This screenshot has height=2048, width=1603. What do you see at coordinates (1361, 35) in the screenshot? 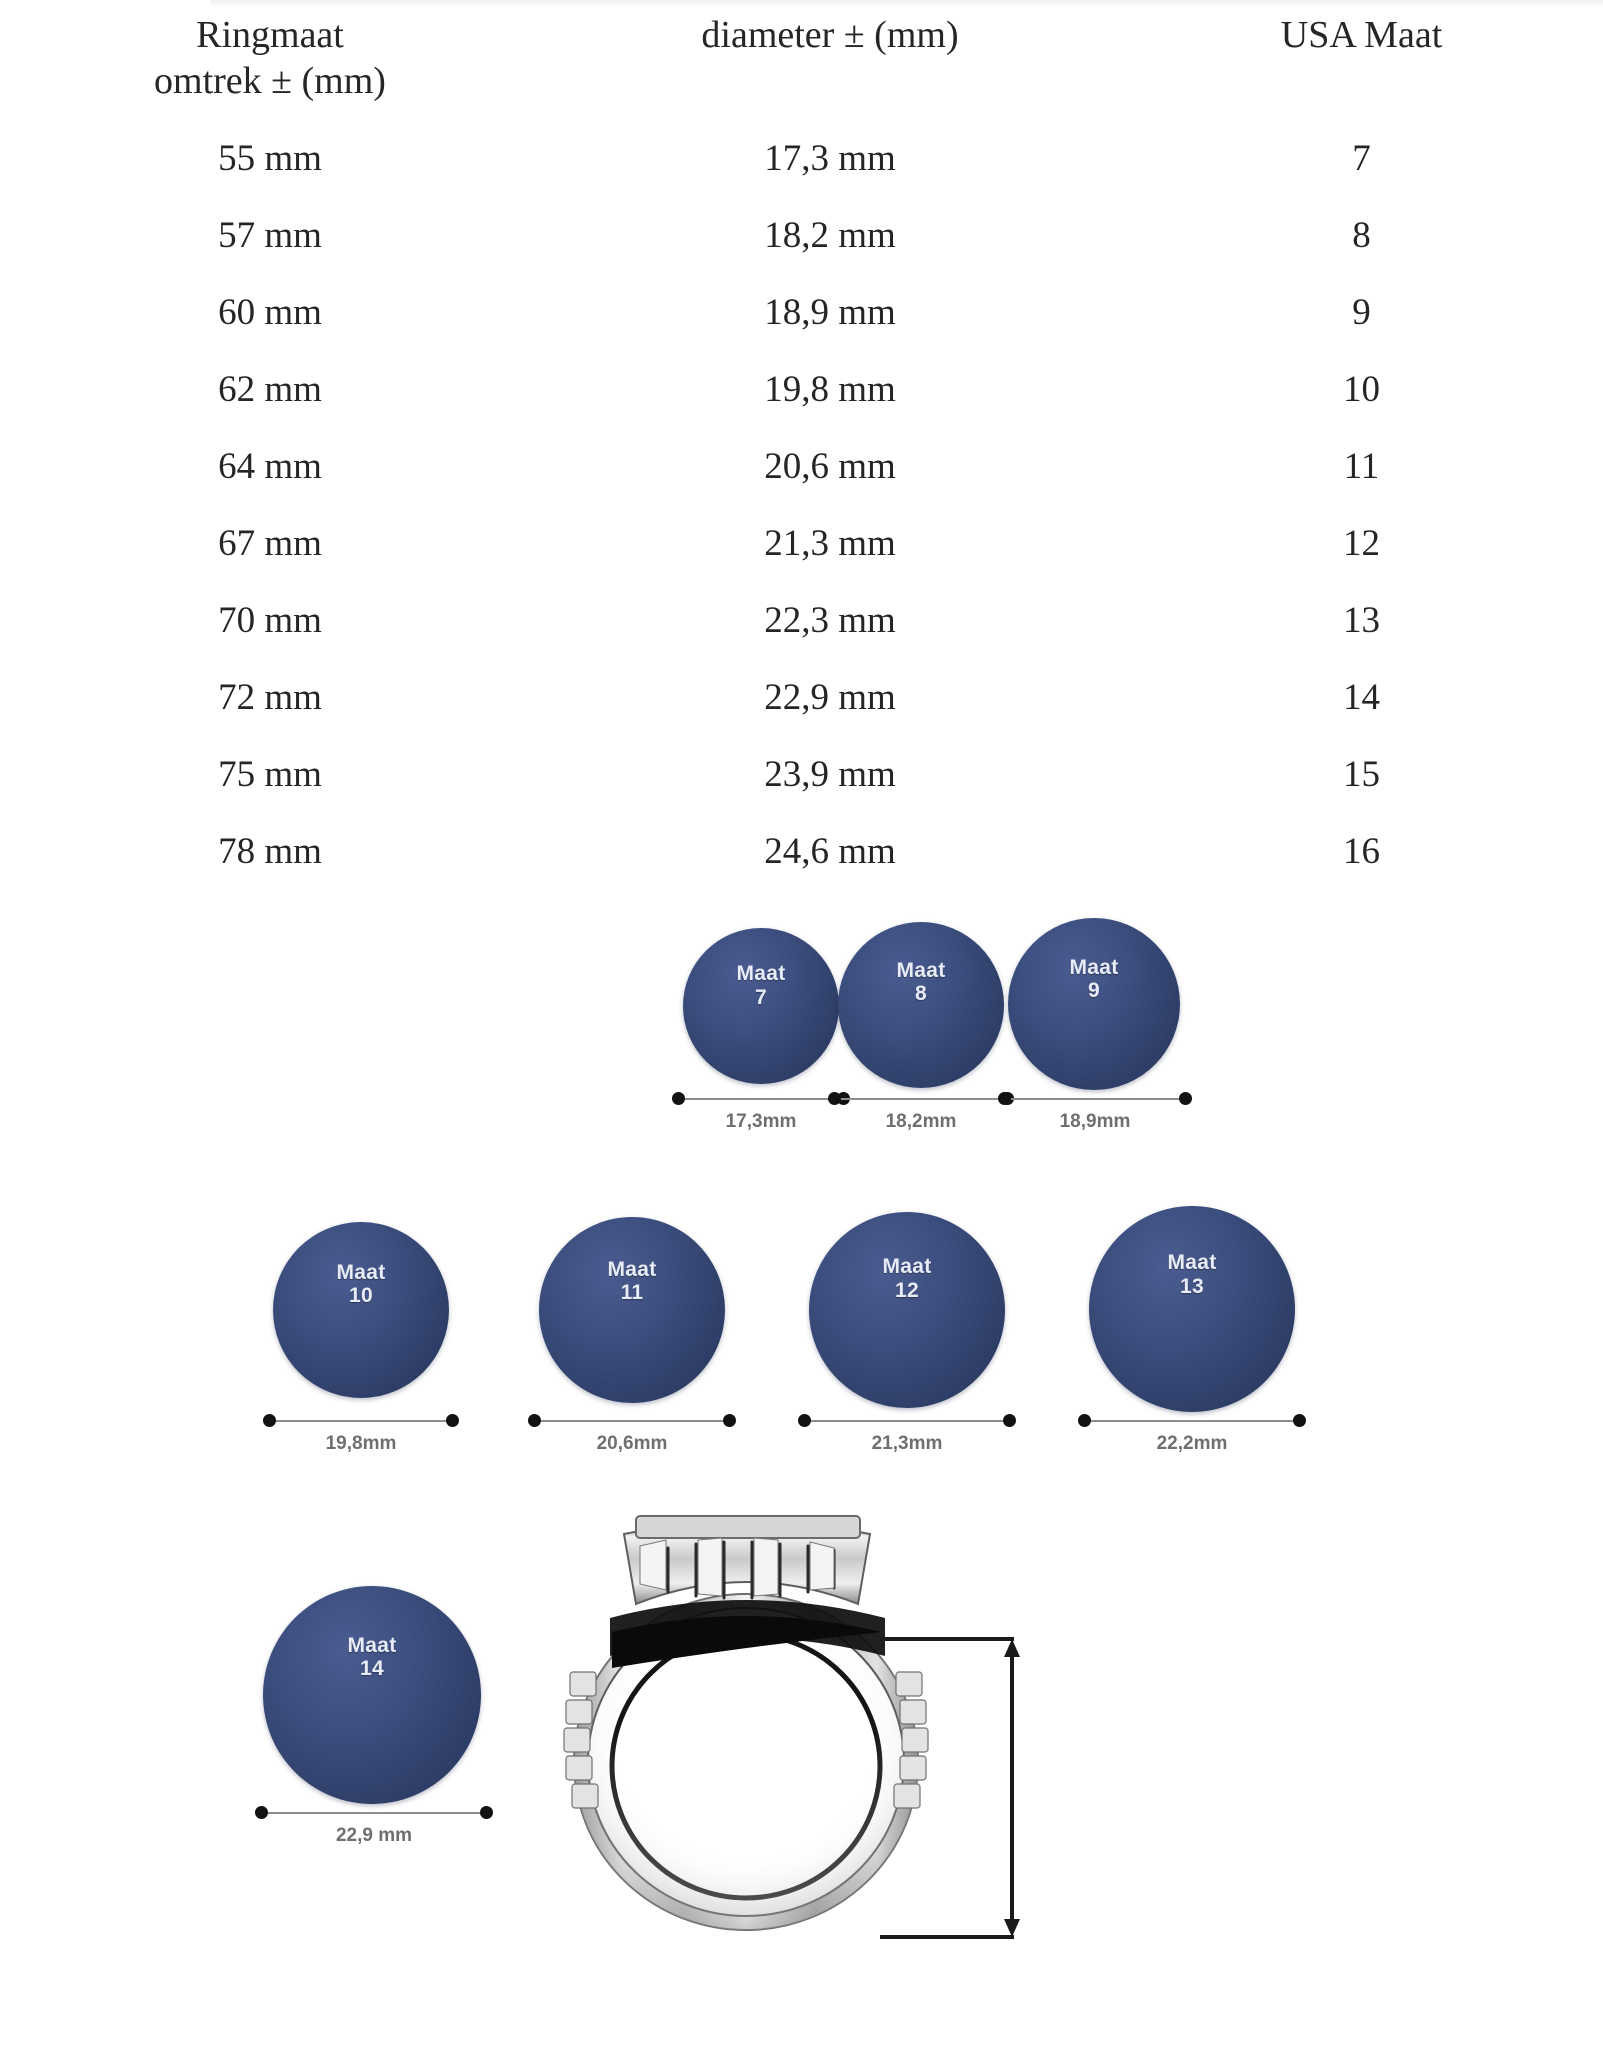
I see `header-usa-maat-text: USA Maat` at bounding box center [1361, 35].